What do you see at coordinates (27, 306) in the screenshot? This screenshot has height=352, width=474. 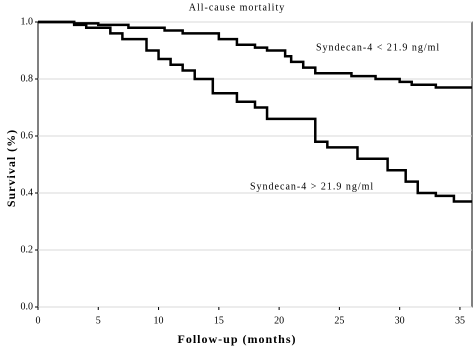 I see `y-tick-label: 0.0` at bounding box center [27, 306].